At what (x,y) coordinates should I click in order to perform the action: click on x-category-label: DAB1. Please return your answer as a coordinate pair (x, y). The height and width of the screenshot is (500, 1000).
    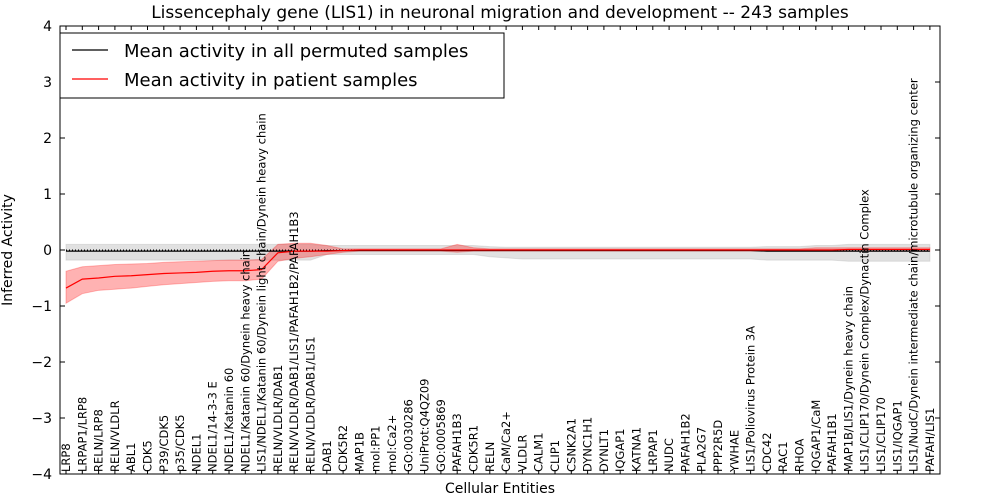
    Looking at the image, I should click on (327, 456).